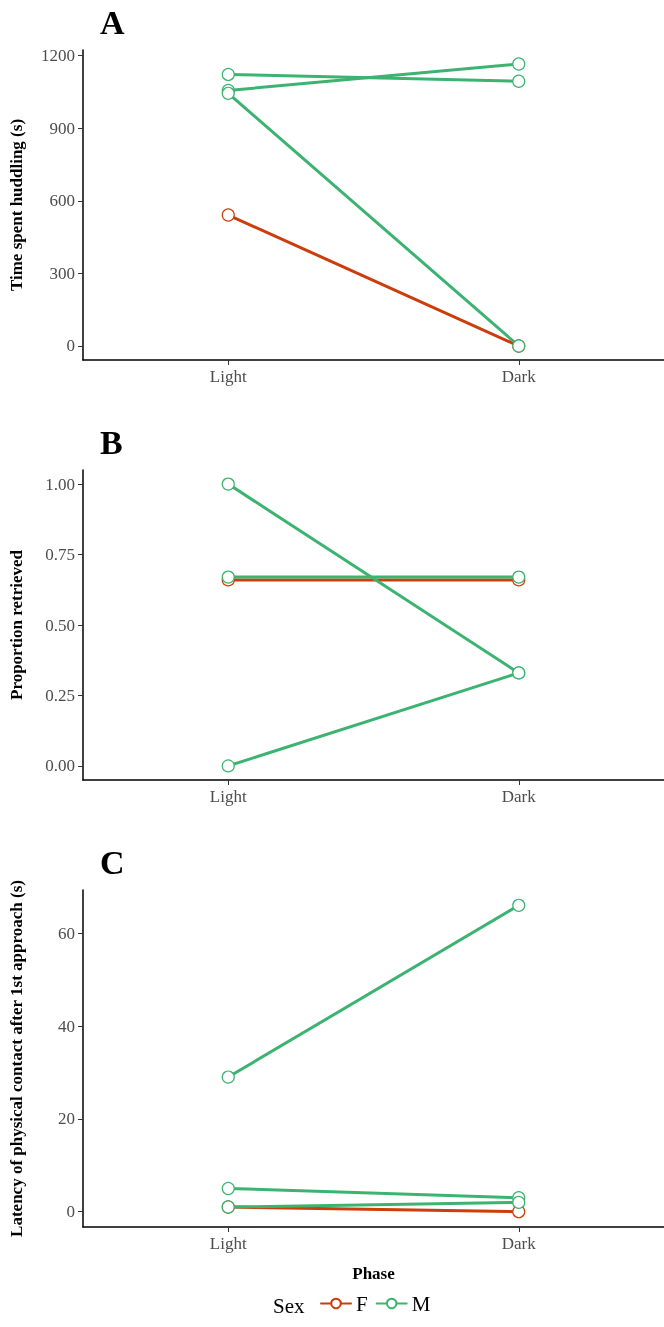 This screenshot has width=664, height=1327. Describe the element at coordinates (60, 695) in the screenshot. I see `y-tick-label: 0.25` at that location.